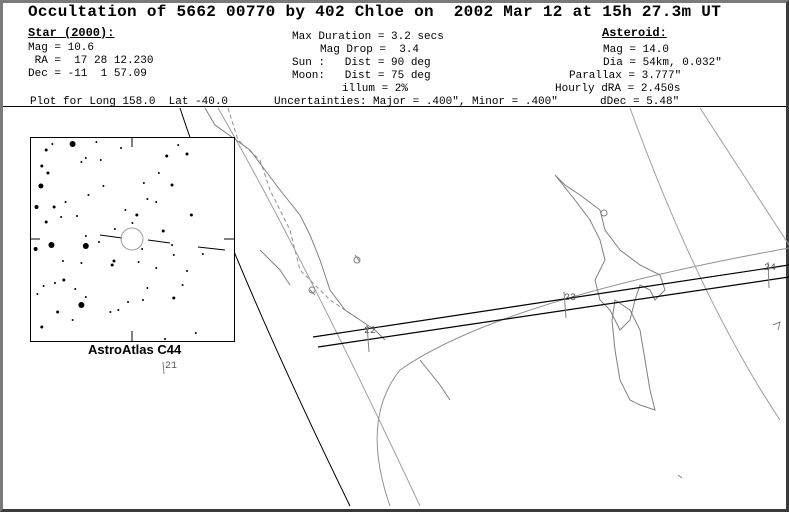 The width and height of the screenshot is (789, 512). I want to click on mag-drop: Mag Drop = 3.4, so click(370, 50).